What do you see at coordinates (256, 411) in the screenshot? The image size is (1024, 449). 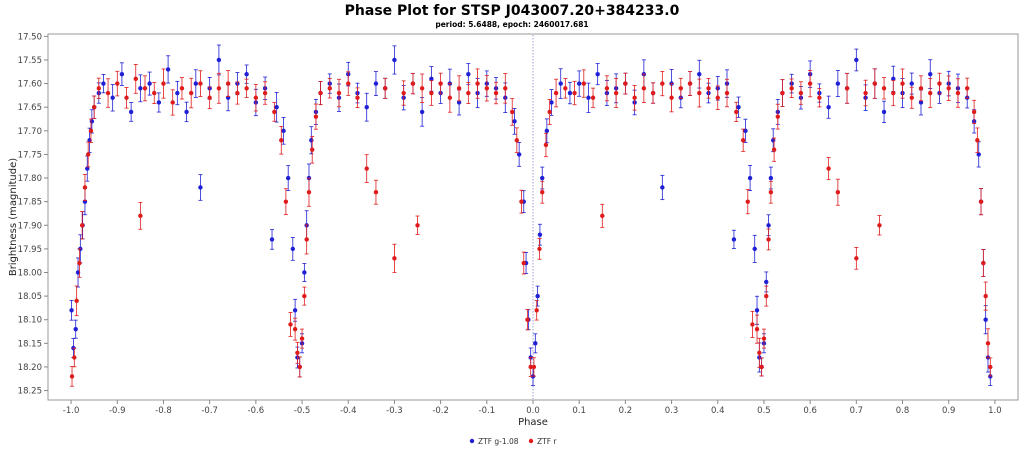 I see `x-tick-label: -0.6` at bounding box center [256, 411].